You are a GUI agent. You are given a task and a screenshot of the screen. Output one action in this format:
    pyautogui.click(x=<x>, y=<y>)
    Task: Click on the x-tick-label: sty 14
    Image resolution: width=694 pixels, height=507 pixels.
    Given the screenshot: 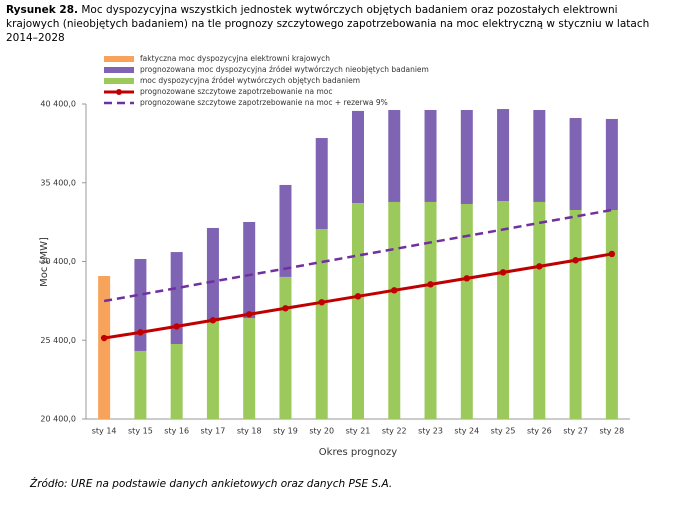 What is the action you would take?
    pyautogui.click(x=104, y=431)
    